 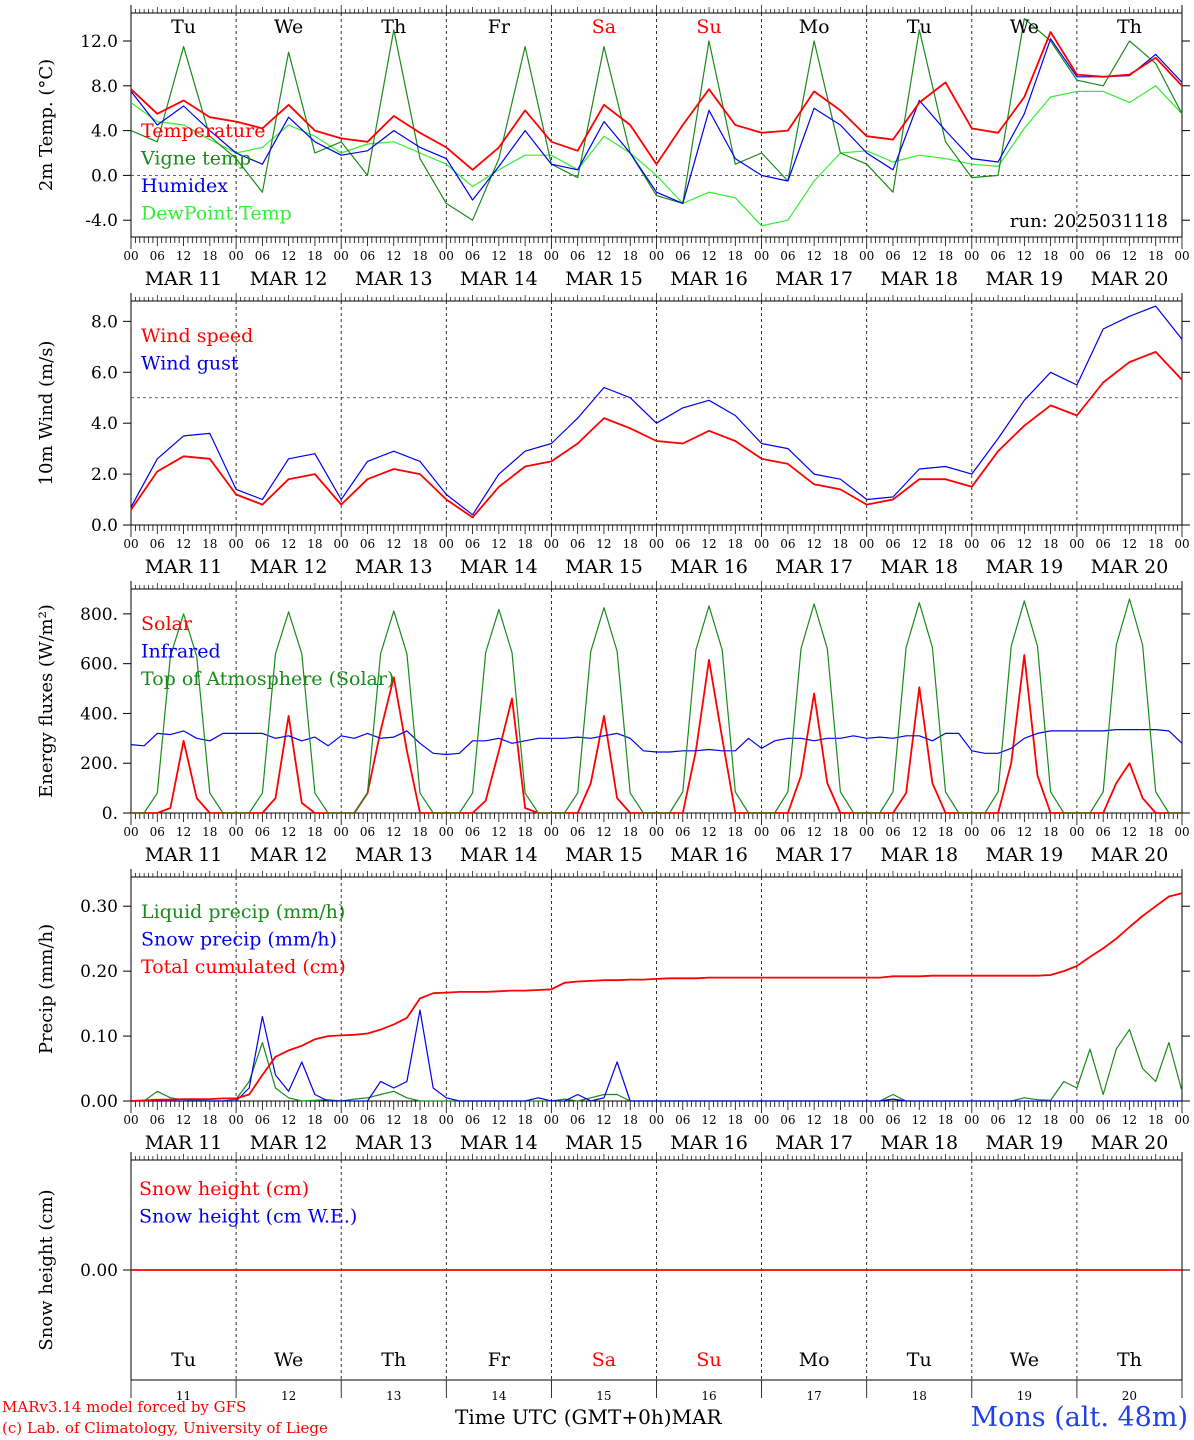 What do you see at coordinates (248, 1217) in the screenshot?
I see `legend-entry: Snow height (cm W.E.)` at bounding box center [248, 1217].